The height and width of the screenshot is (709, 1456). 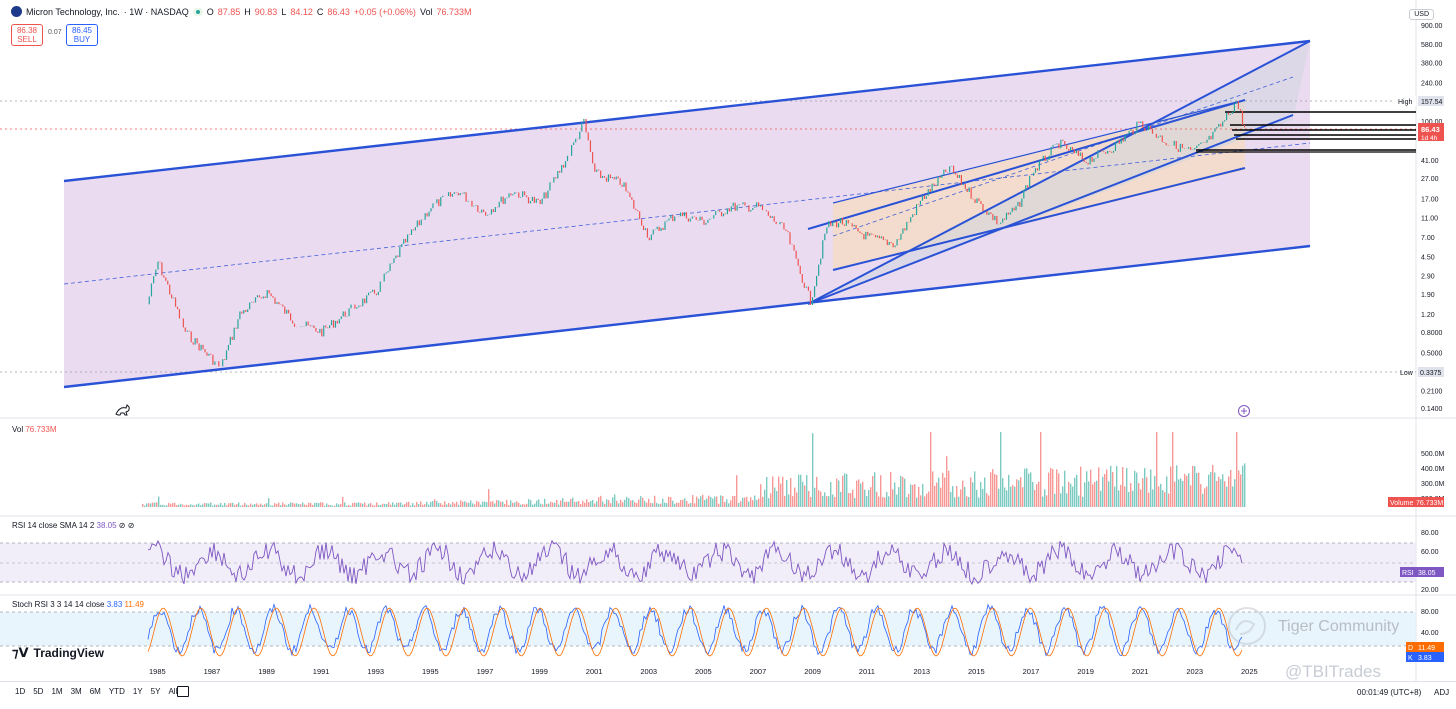 What do you see at coordinates (106, 525) in the screenshot?
I see `rsi-indicator-value: 38.05` at bounding box center [106, 525].